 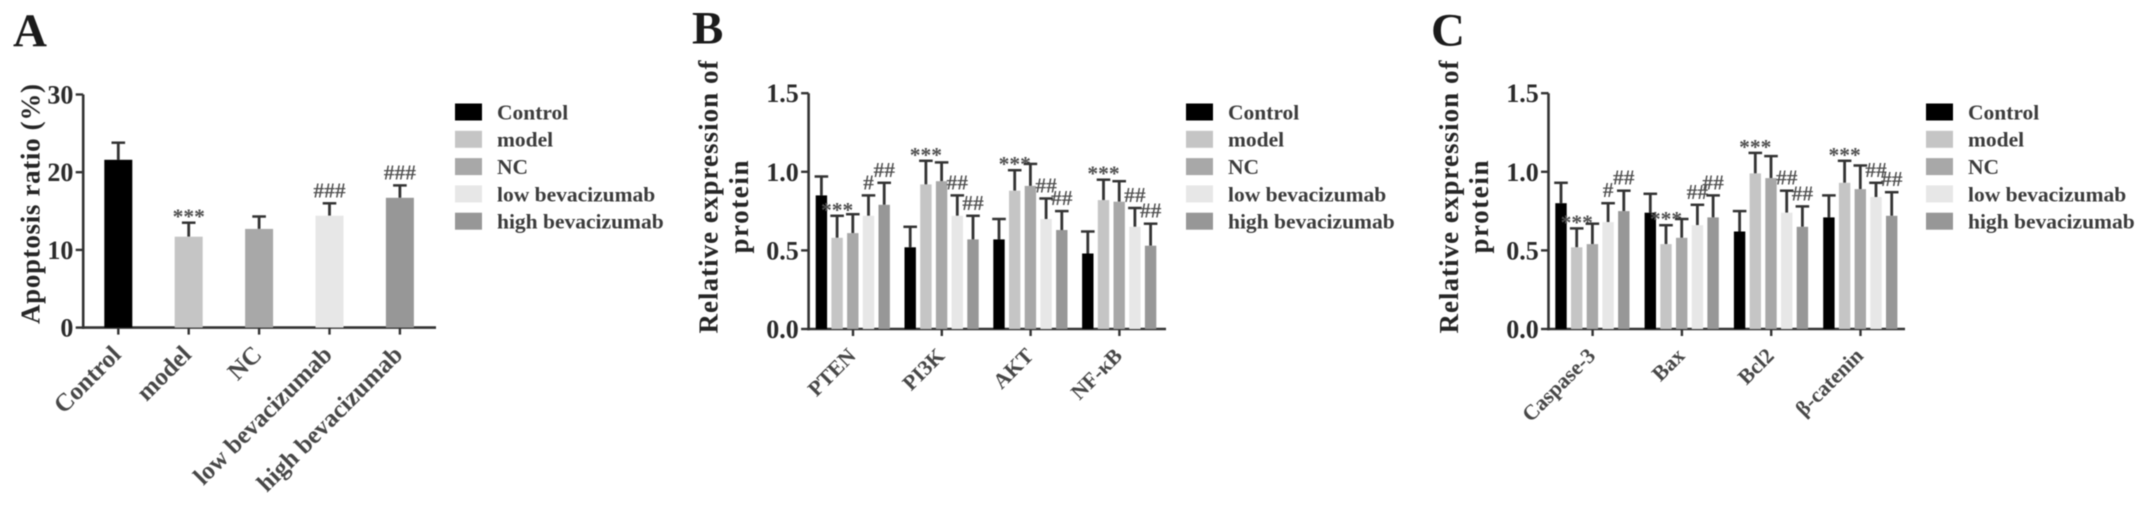 I want to click on svg-text: 20, so click(x=60, y=172).